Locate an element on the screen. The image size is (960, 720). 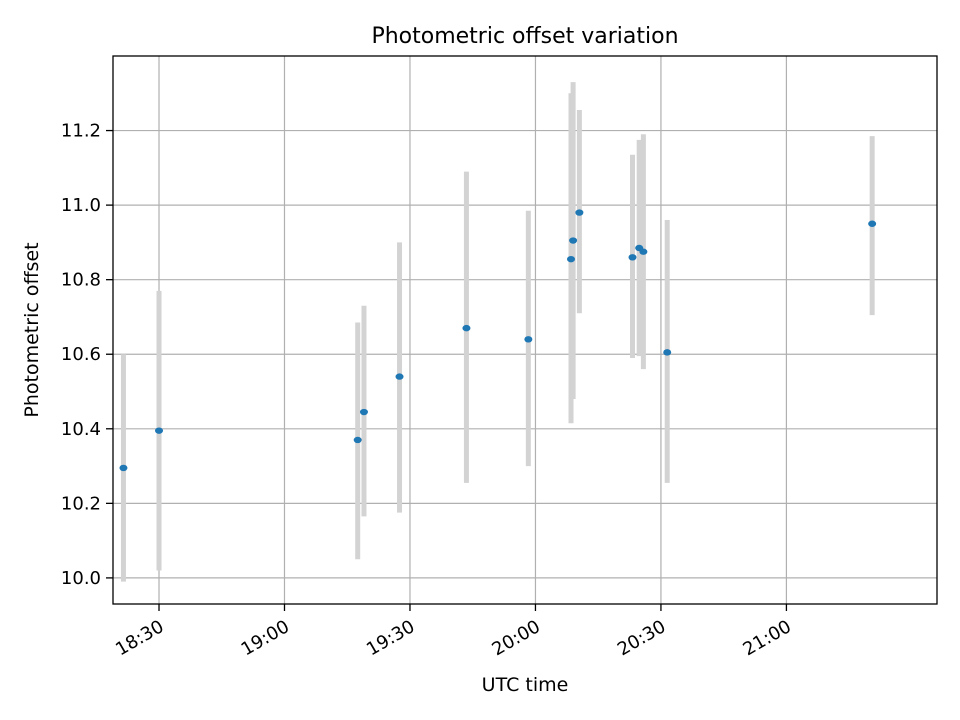
chart-title: Photometric offset variation is located at coordinates (524, 36).